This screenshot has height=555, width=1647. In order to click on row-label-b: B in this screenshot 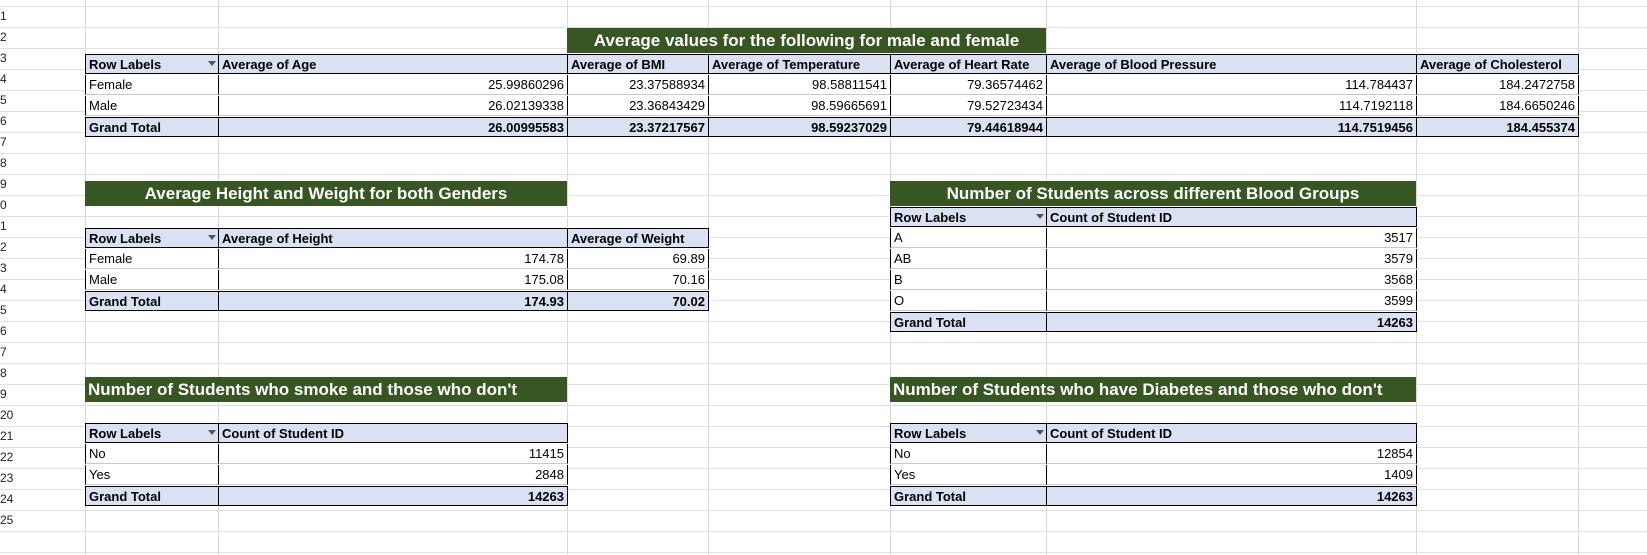, I will do `click(968, 280)`.